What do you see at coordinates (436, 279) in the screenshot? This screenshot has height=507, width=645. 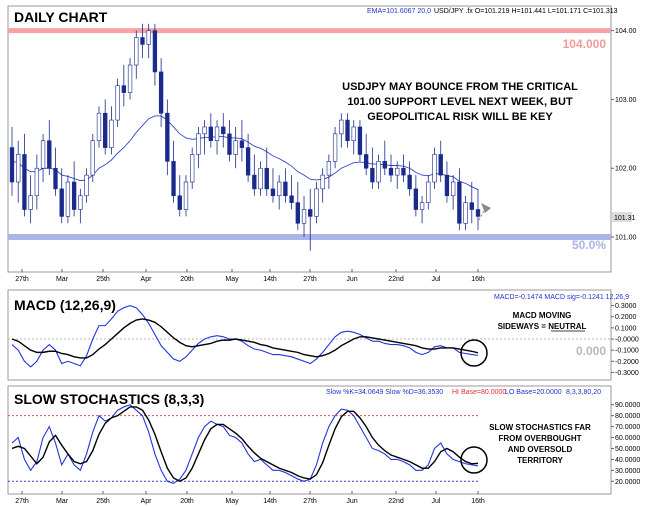 I see `price-x-tick-label: Jul` at bounding box center [436, 279].